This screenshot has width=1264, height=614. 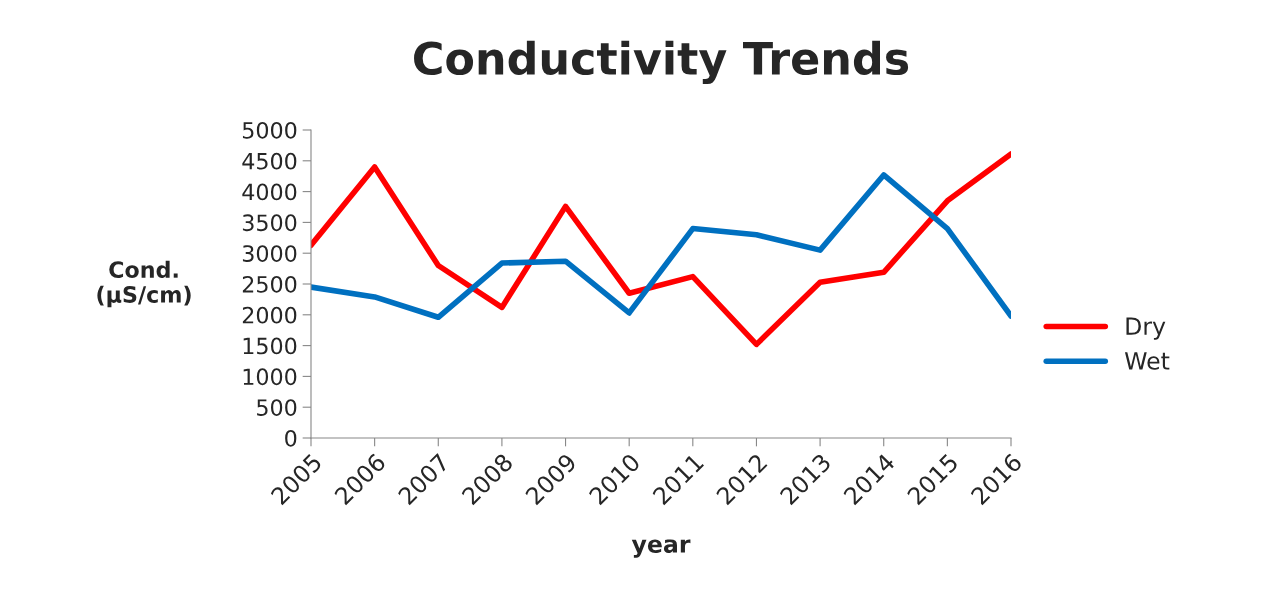 I want to click on x-axis-title: year, so click(x=661, y=548).